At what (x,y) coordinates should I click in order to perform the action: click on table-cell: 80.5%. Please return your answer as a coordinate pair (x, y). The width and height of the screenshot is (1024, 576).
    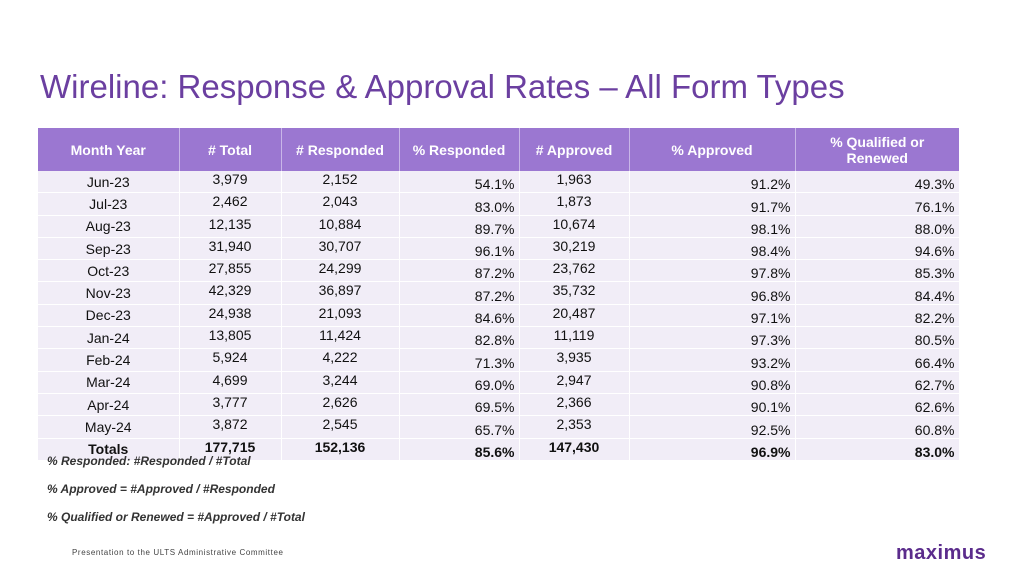
    Looking at the image, I should click on (877, 338).